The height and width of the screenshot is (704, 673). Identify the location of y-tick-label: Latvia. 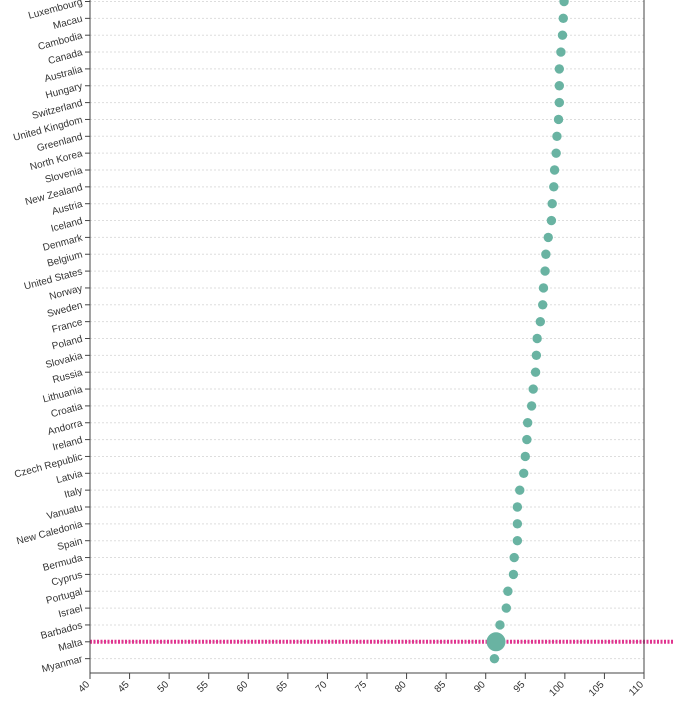
(69, 477).